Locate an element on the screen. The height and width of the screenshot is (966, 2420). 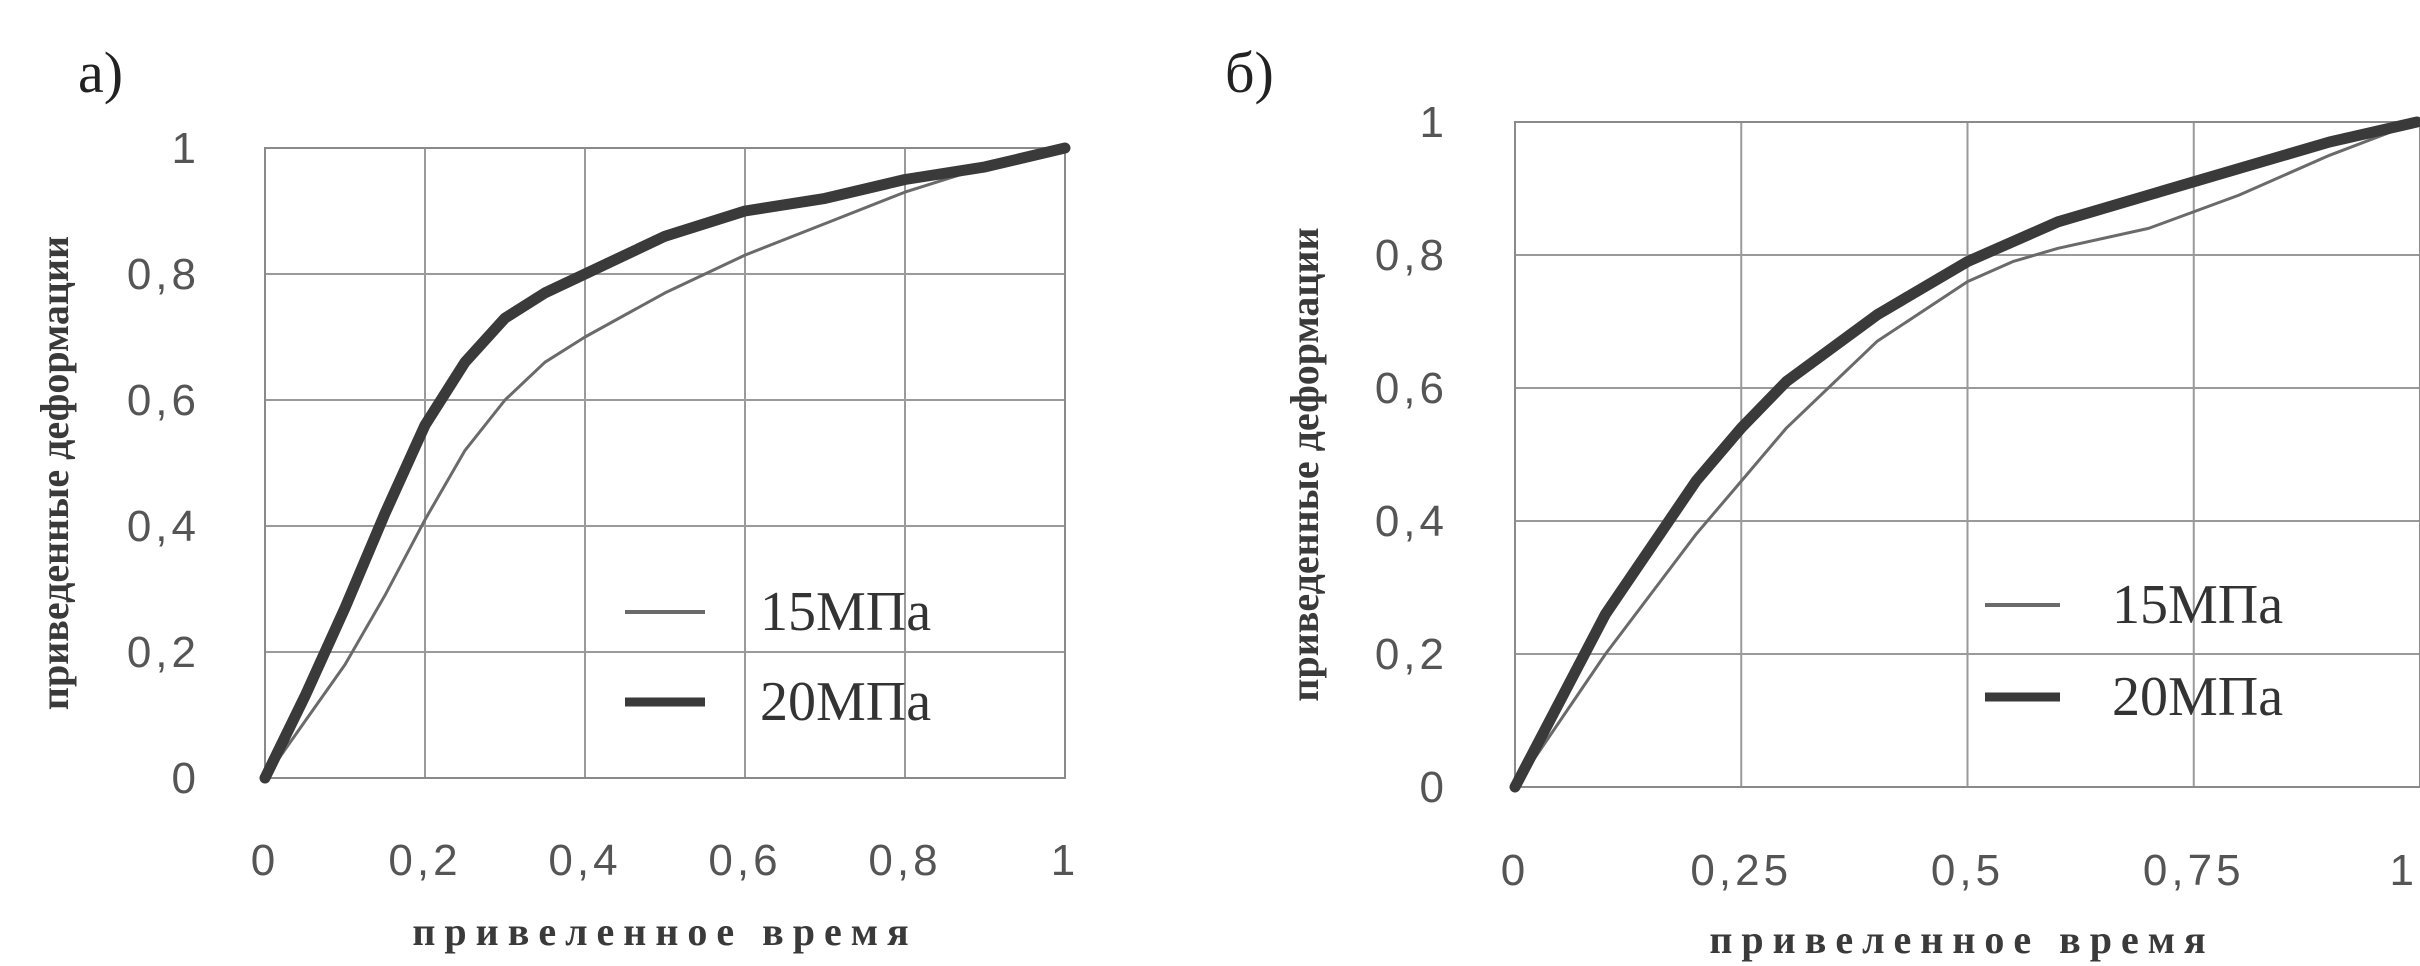
x-tick-label: 0,6 is located at coordinates (744, 860).